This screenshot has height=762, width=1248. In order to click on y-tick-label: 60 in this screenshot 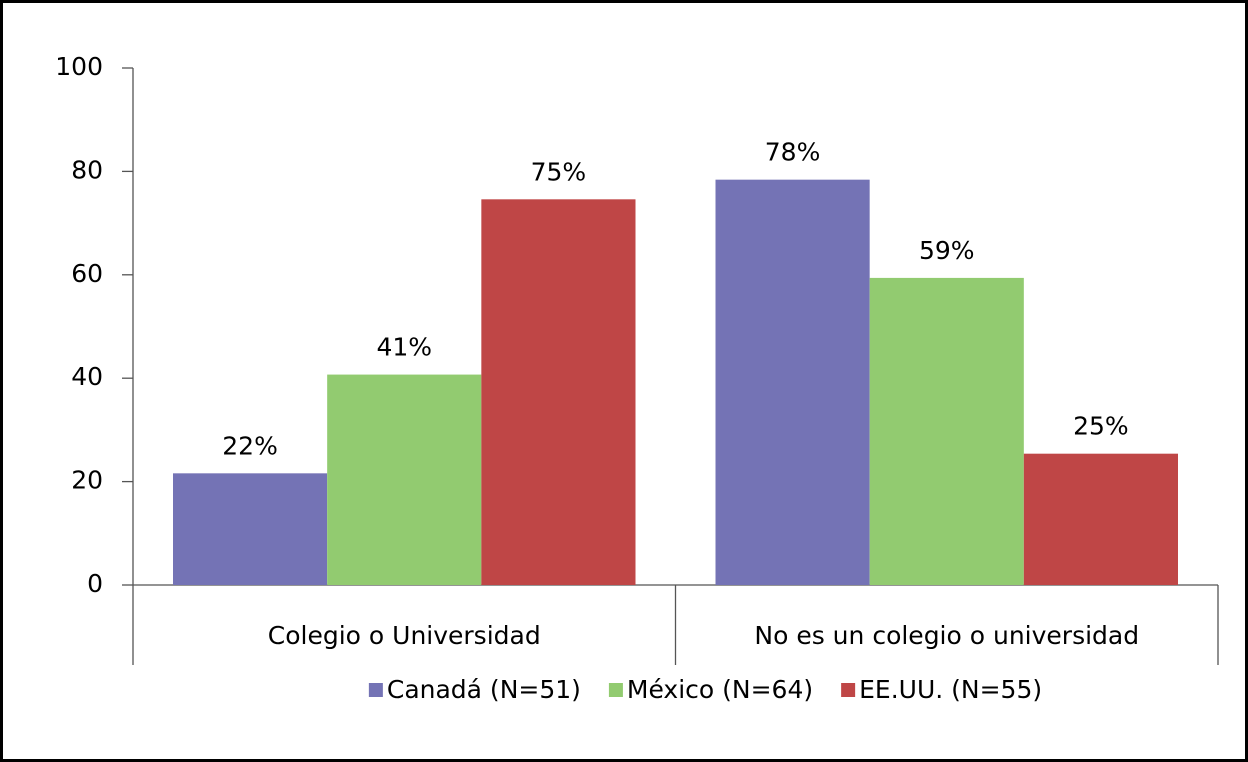, I will do `click(87, 273)`.